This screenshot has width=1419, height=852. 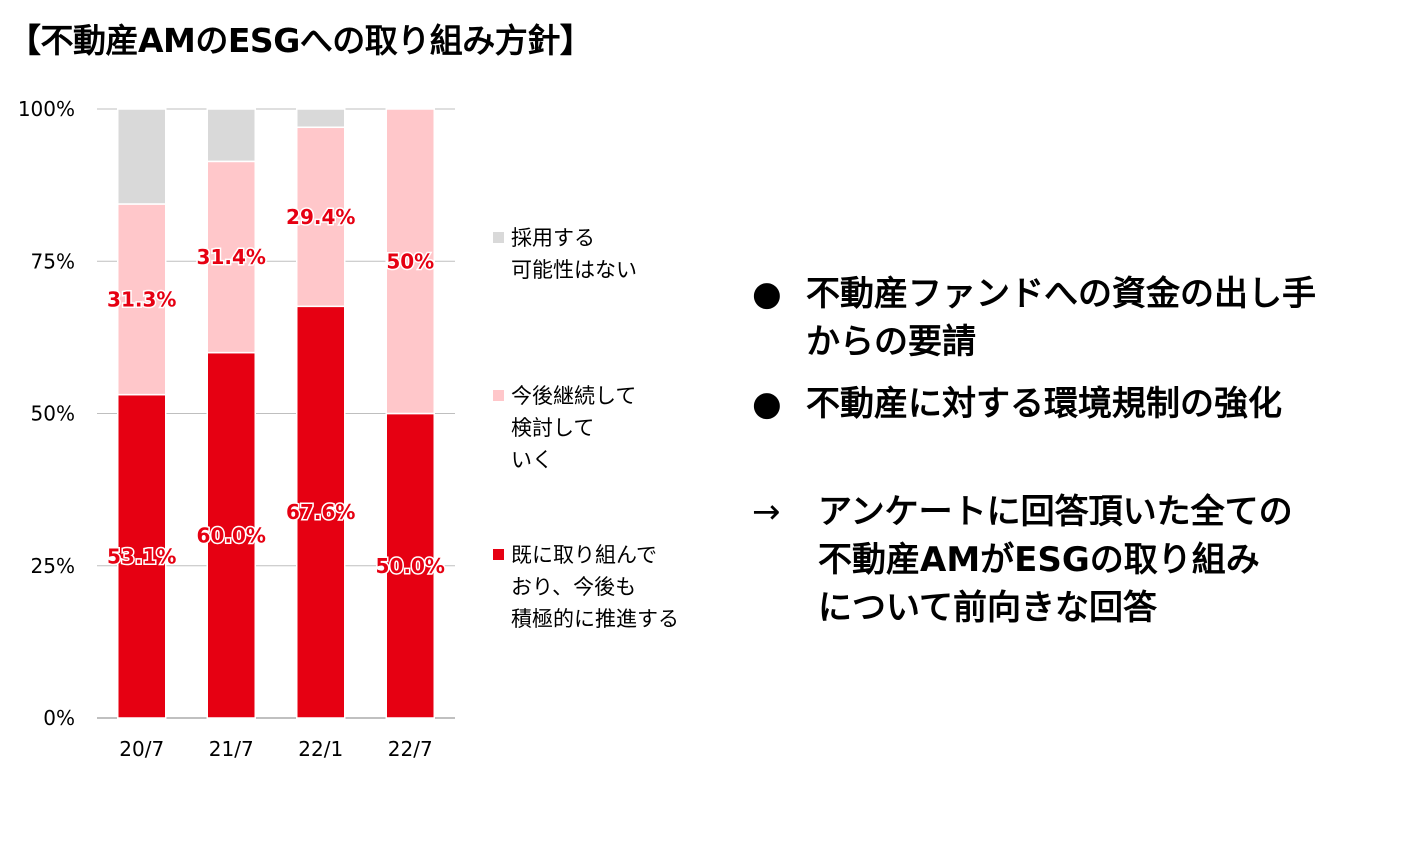 I want to click on bullet-item: ● 不動産に対する環境規制の強化, so click(x=1034, y=404).